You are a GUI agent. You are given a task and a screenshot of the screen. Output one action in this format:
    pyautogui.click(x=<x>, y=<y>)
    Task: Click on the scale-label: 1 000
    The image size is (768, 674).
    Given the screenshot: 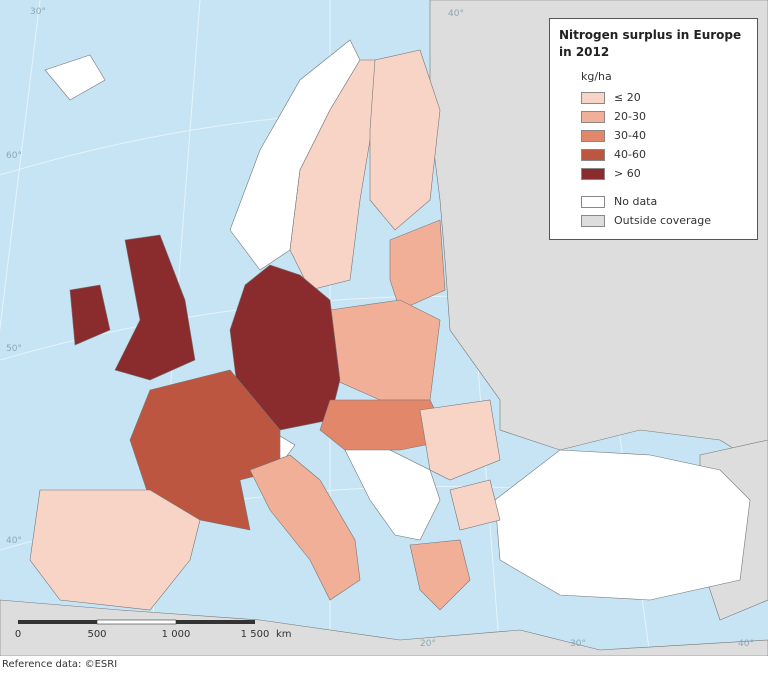 What is the action you would take?
    pyautogui.click(x=176, y=634)
    